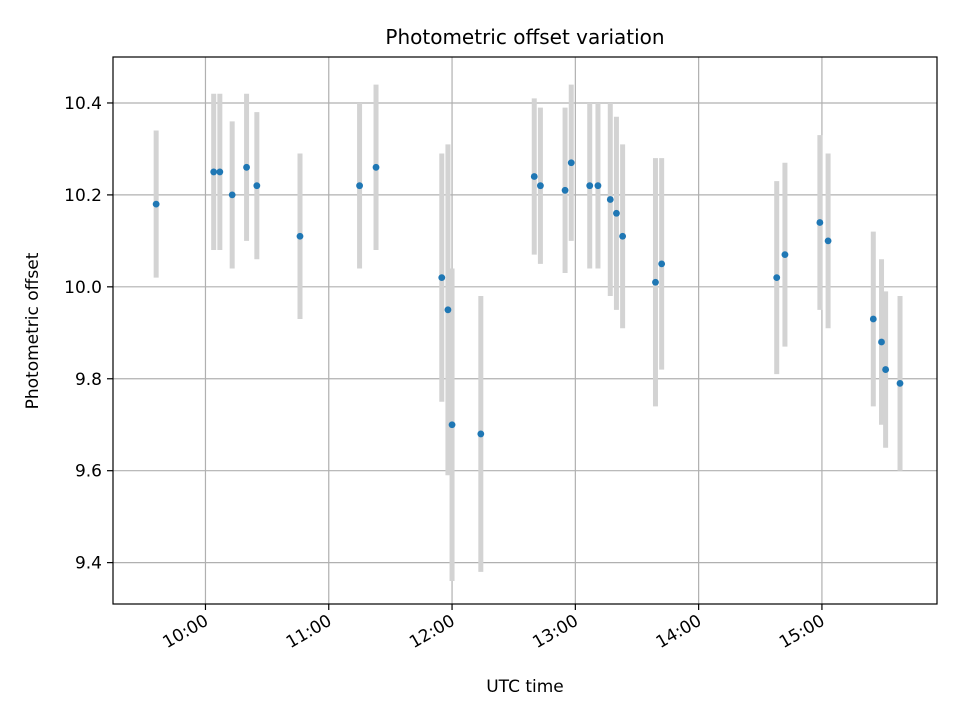 The width and height of the screenshot is (960, 720). I want to click on x-tick-label: 14:00, so click(679, 632).